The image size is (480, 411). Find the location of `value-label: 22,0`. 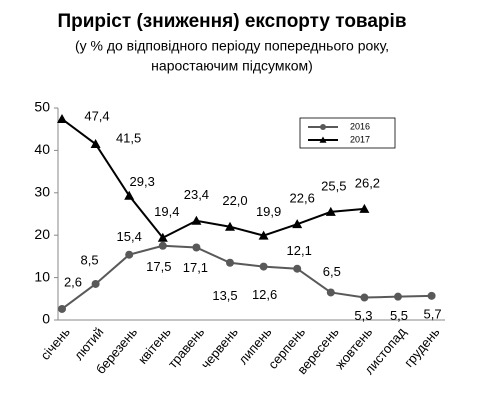

value-label: 22,0 is located at coordinates (234, 200).